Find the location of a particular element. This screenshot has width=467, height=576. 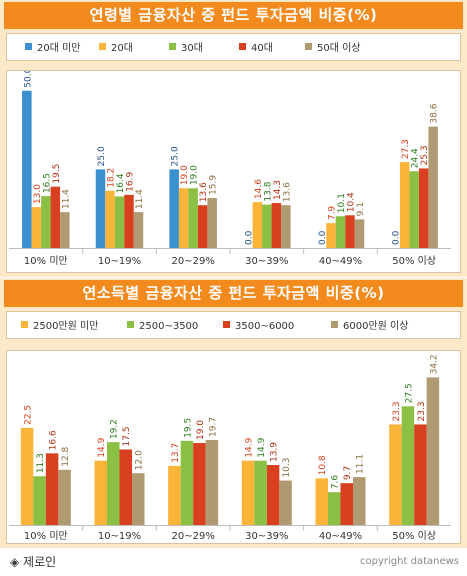

data-label: 9.1 is located at coordinates (361, 209).